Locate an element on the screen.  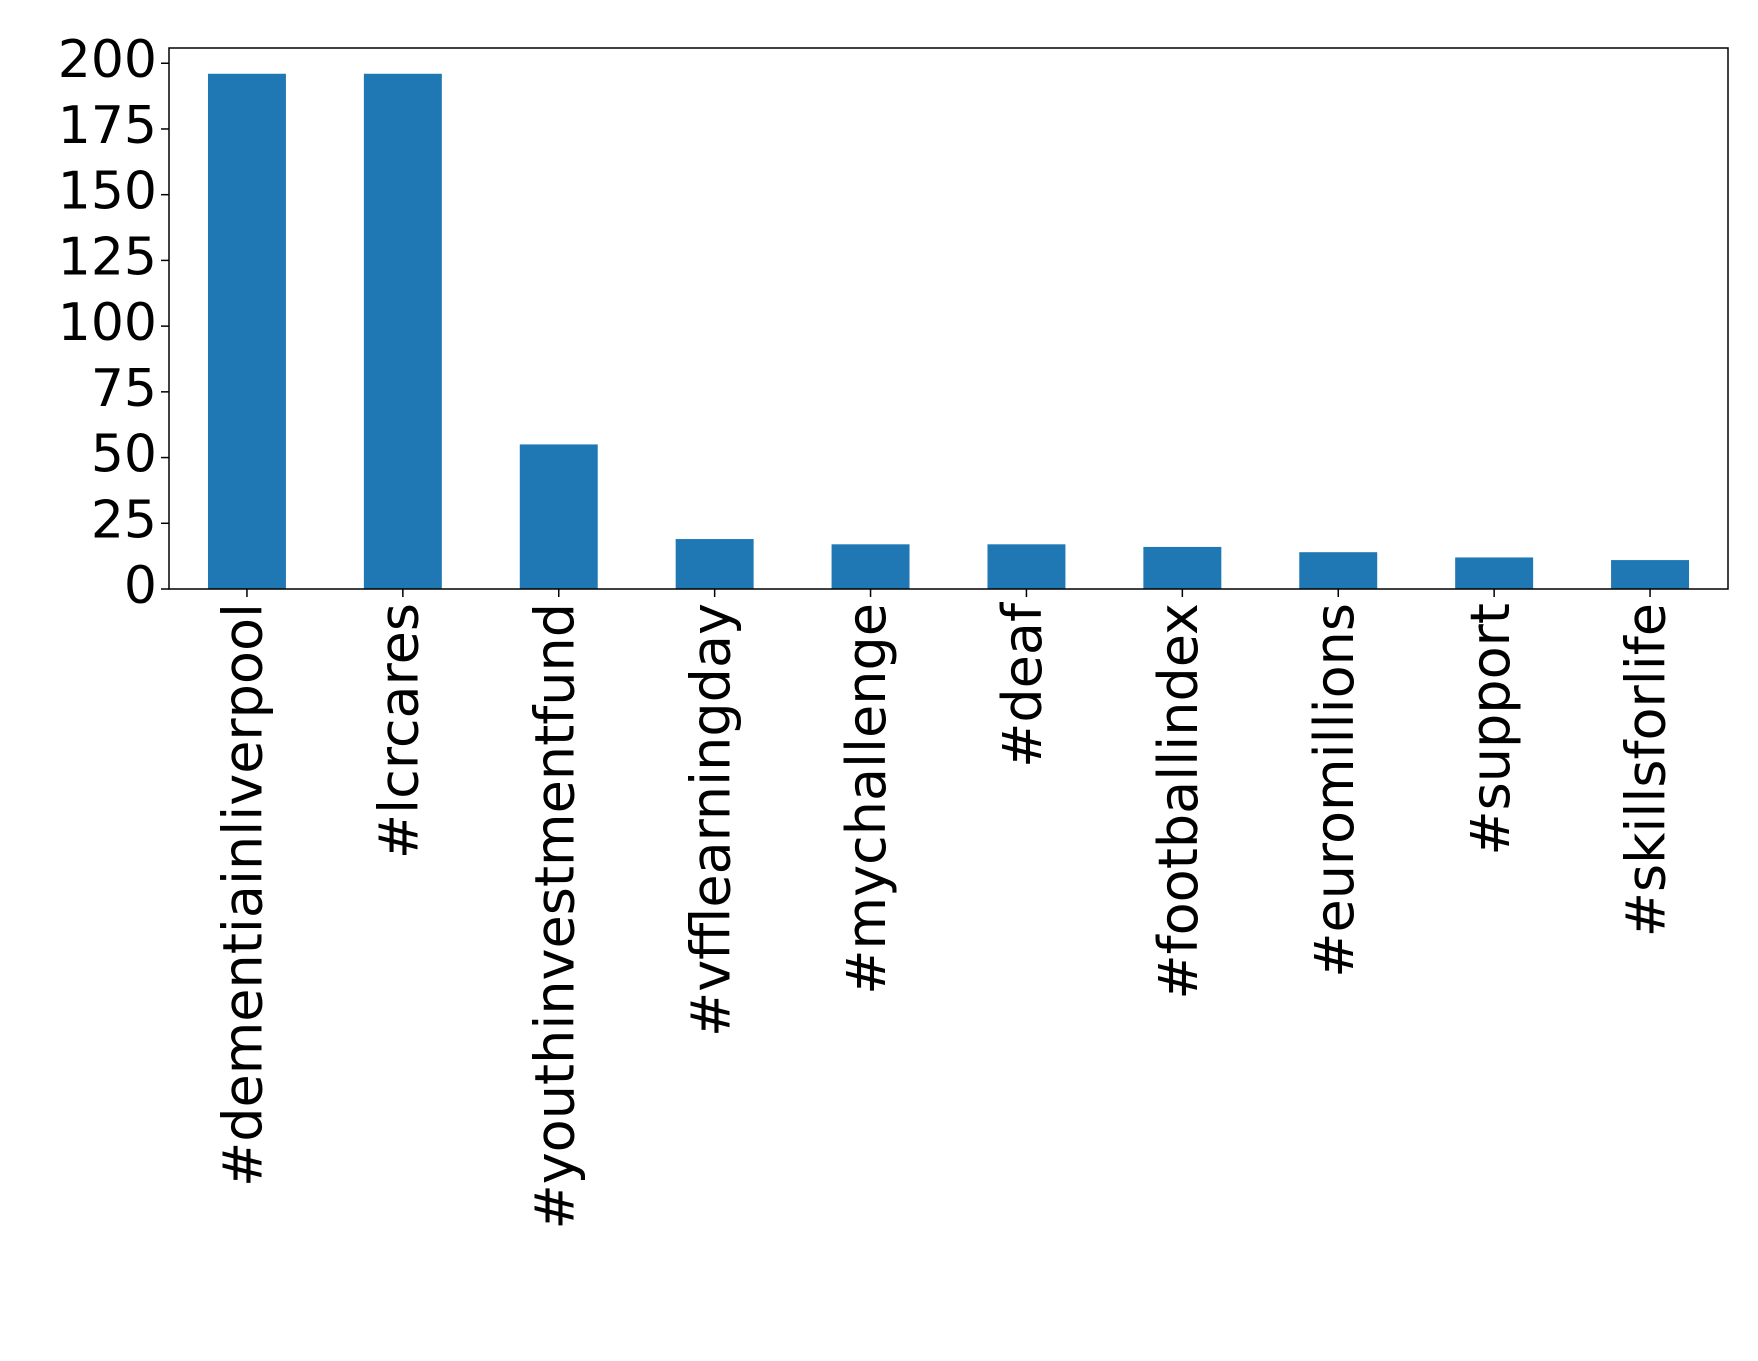
x-tick-label: #support is located at coordinates (1490, 729).